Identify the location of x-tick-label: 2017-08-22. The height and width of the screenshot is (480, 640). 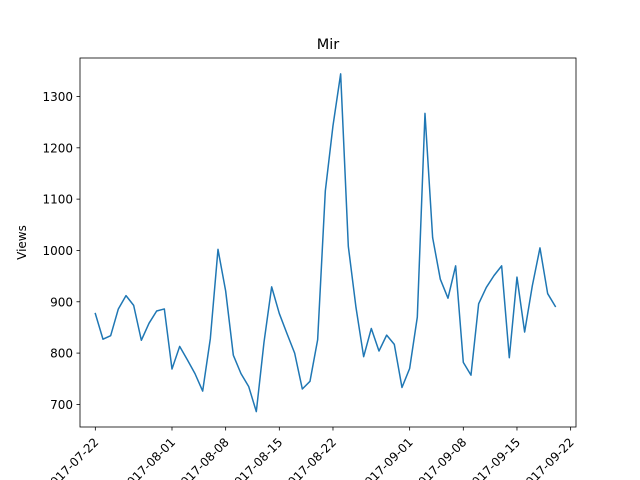
(309, 457).